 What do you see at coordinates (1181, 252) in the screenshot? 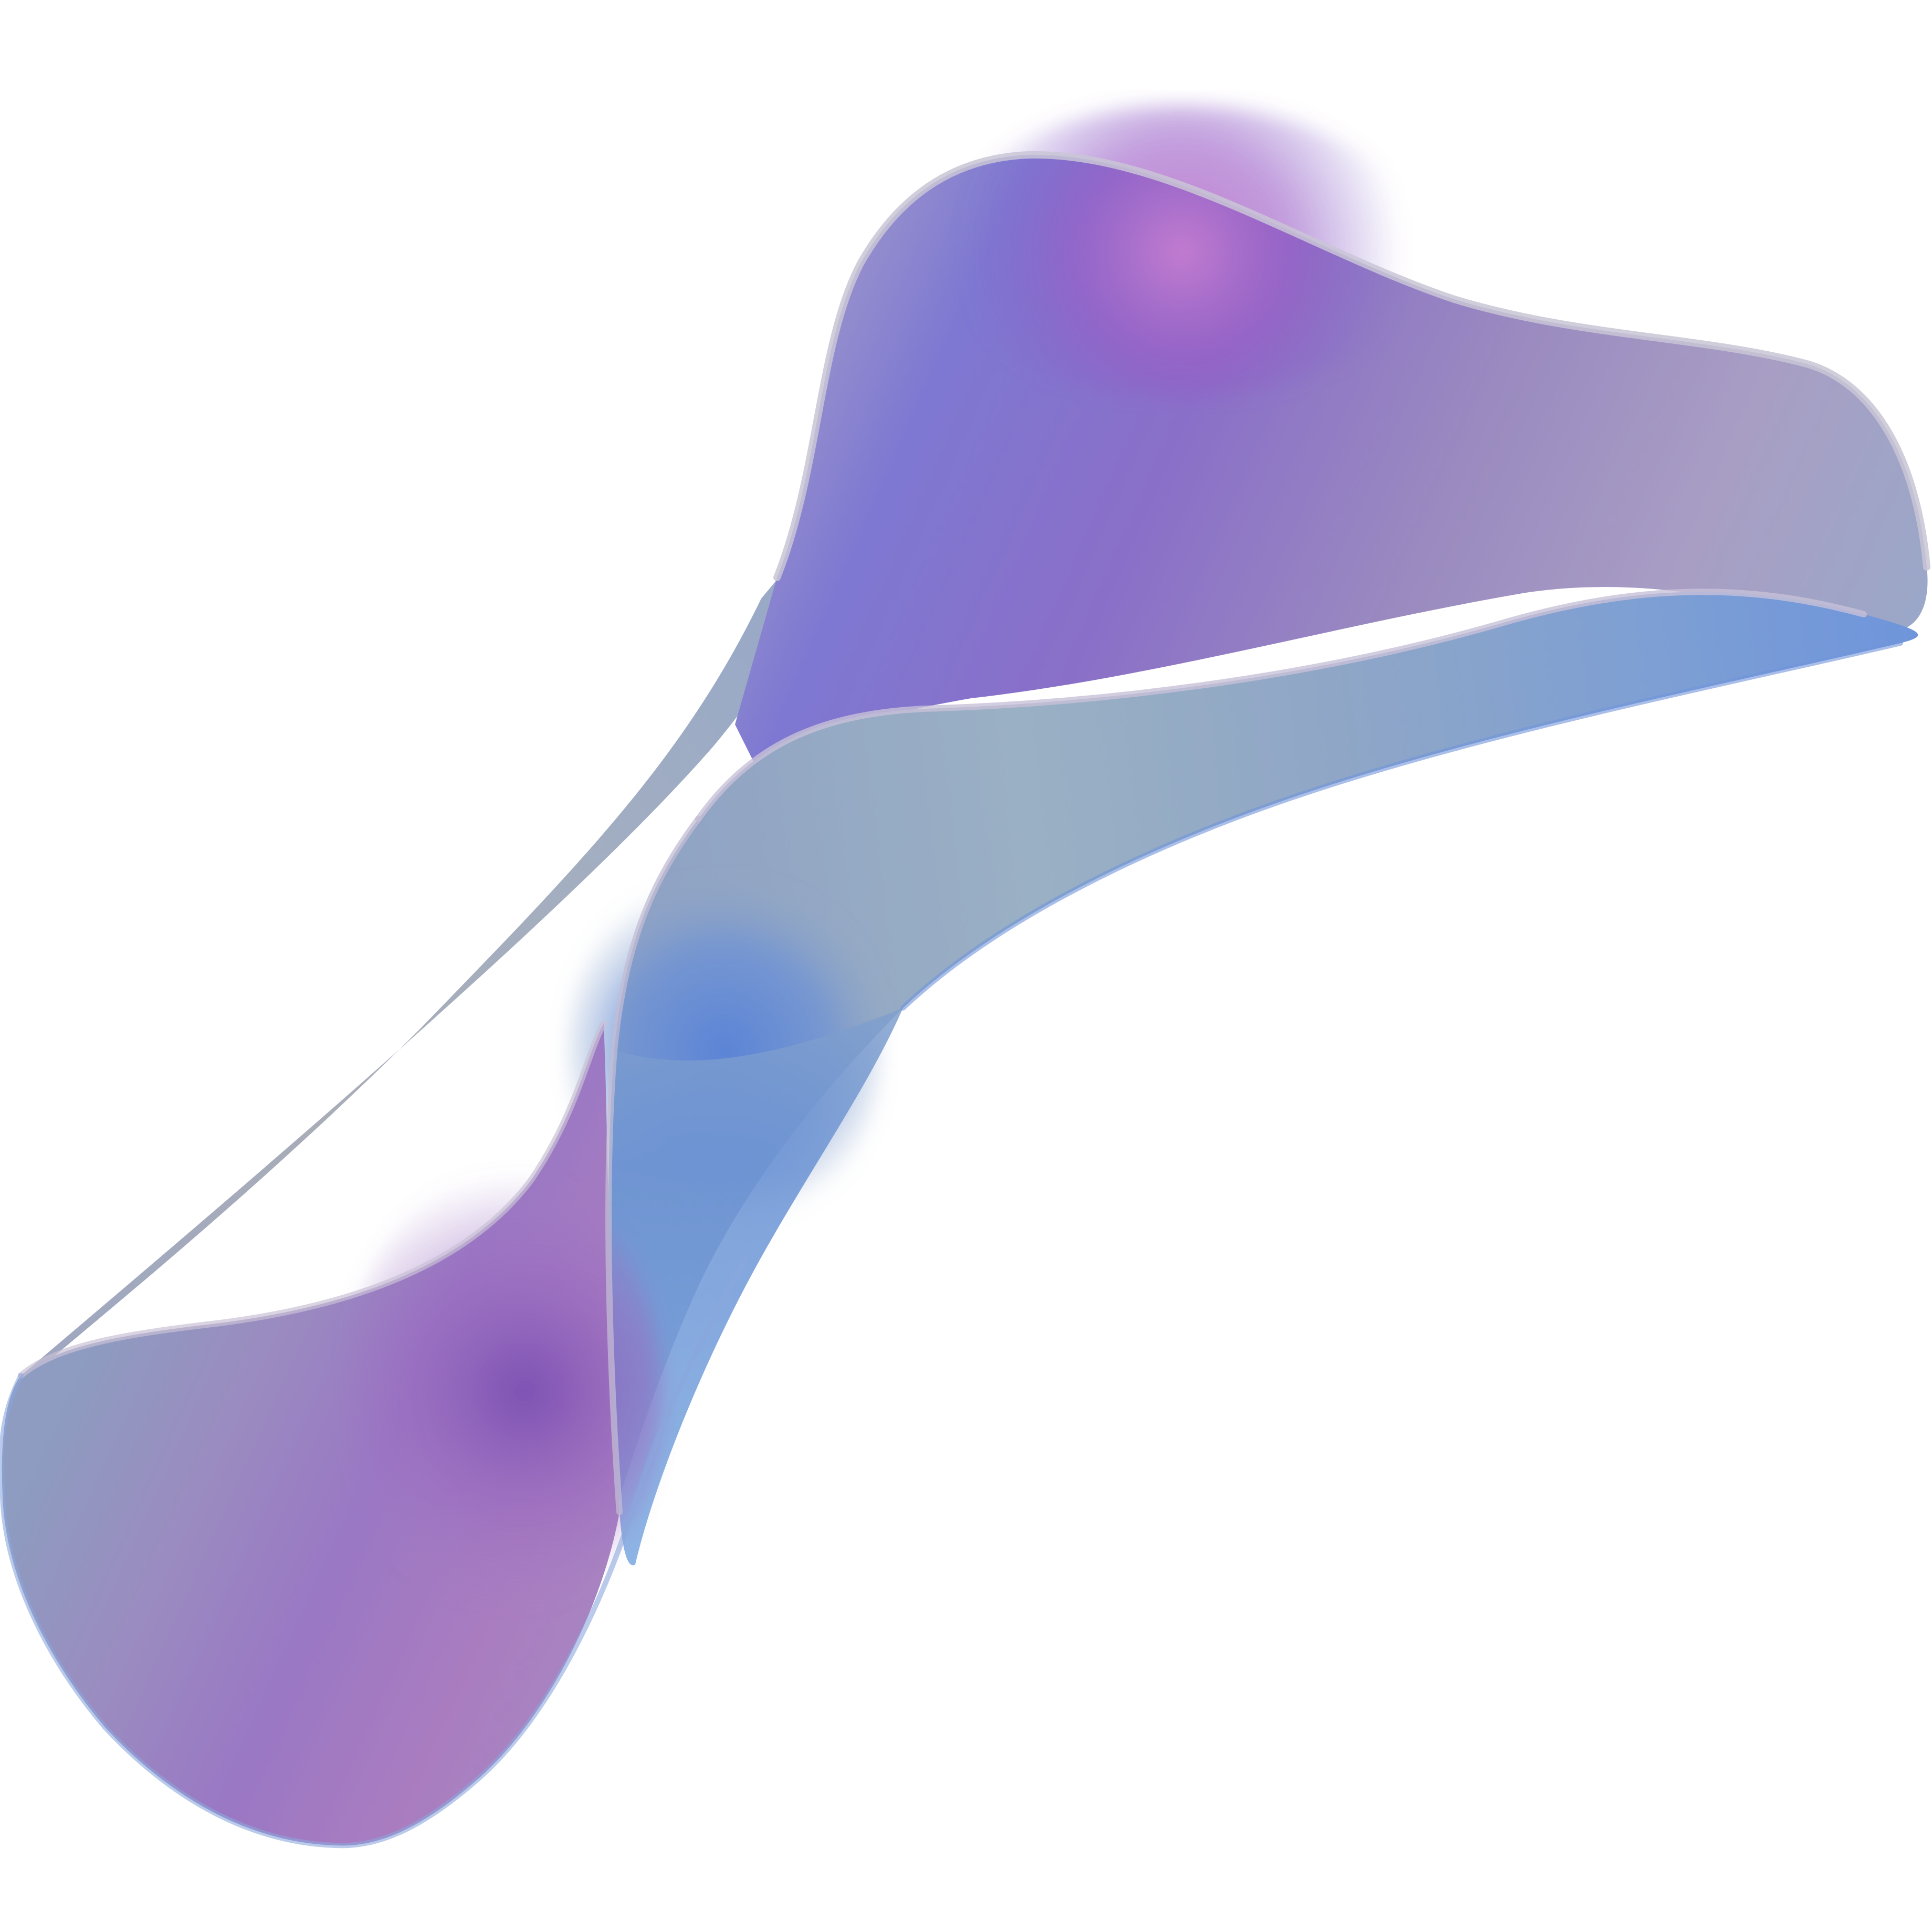
I see `upper-magenta-sheen` at bounding box center [1181, 252].